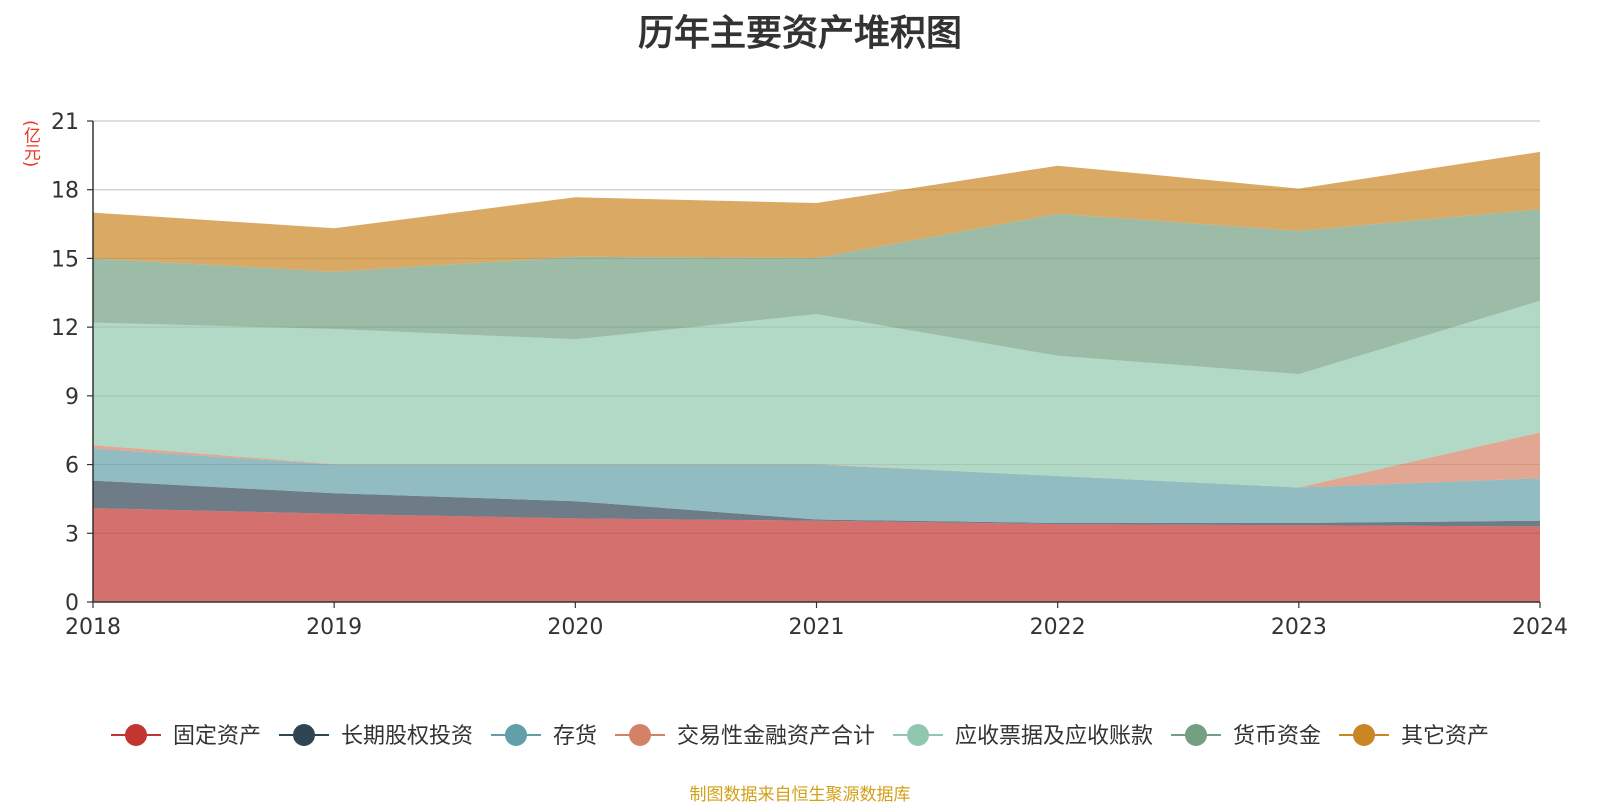 The image size is (1600, 805). Describe the element at coordinates (65, 191) in the screenshot. I see `y-tick-label: 18` at that location.